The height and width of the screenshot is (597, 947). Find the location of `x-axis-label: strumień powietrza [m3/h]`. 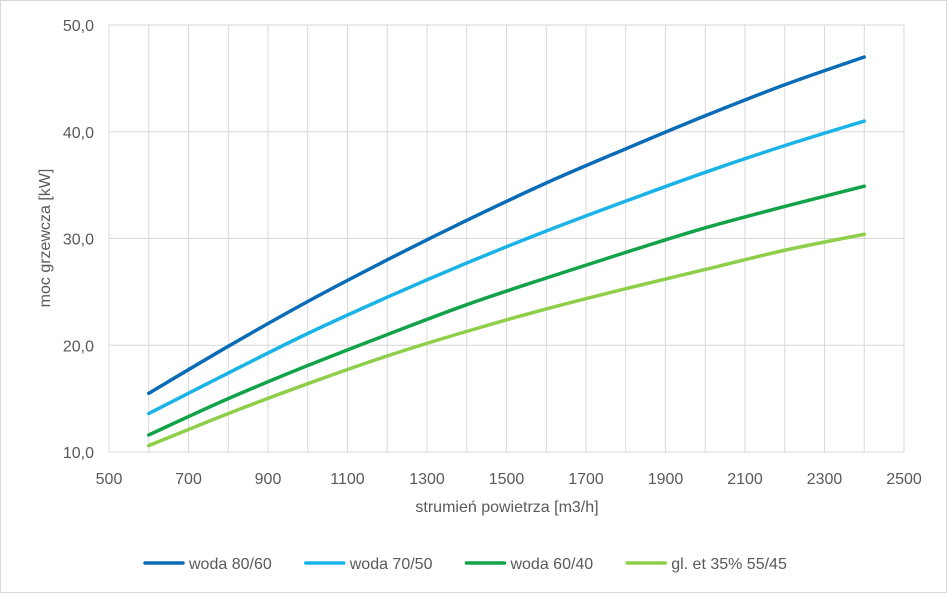

x-axis-label: strumień powietrza [m3/h] is located at coordinates (506, 507).